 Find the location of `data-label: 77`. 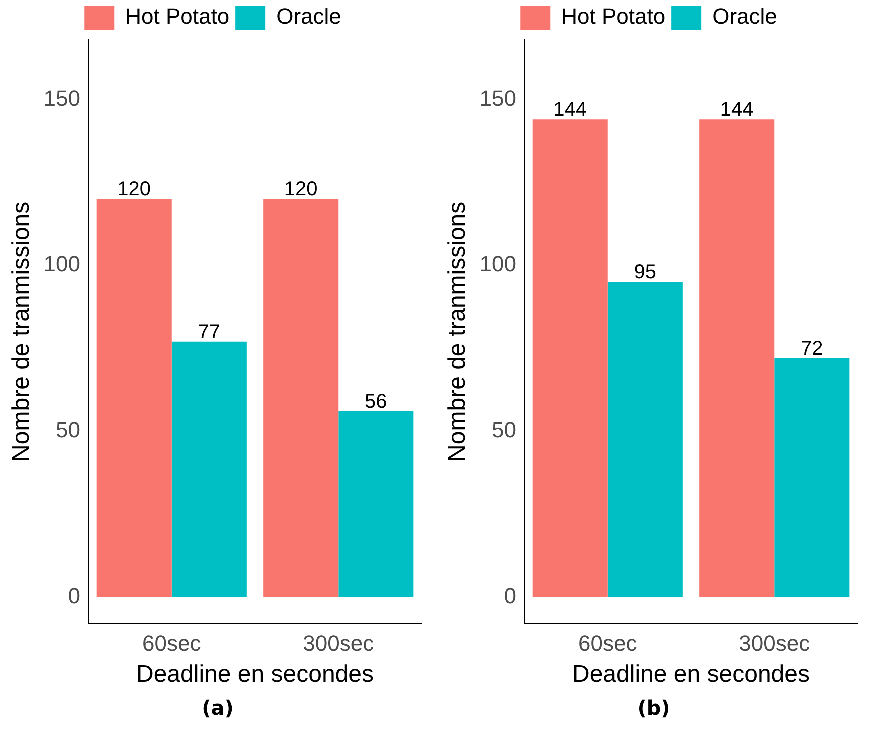

data-label: 77 is located at coordinates (209, 332).